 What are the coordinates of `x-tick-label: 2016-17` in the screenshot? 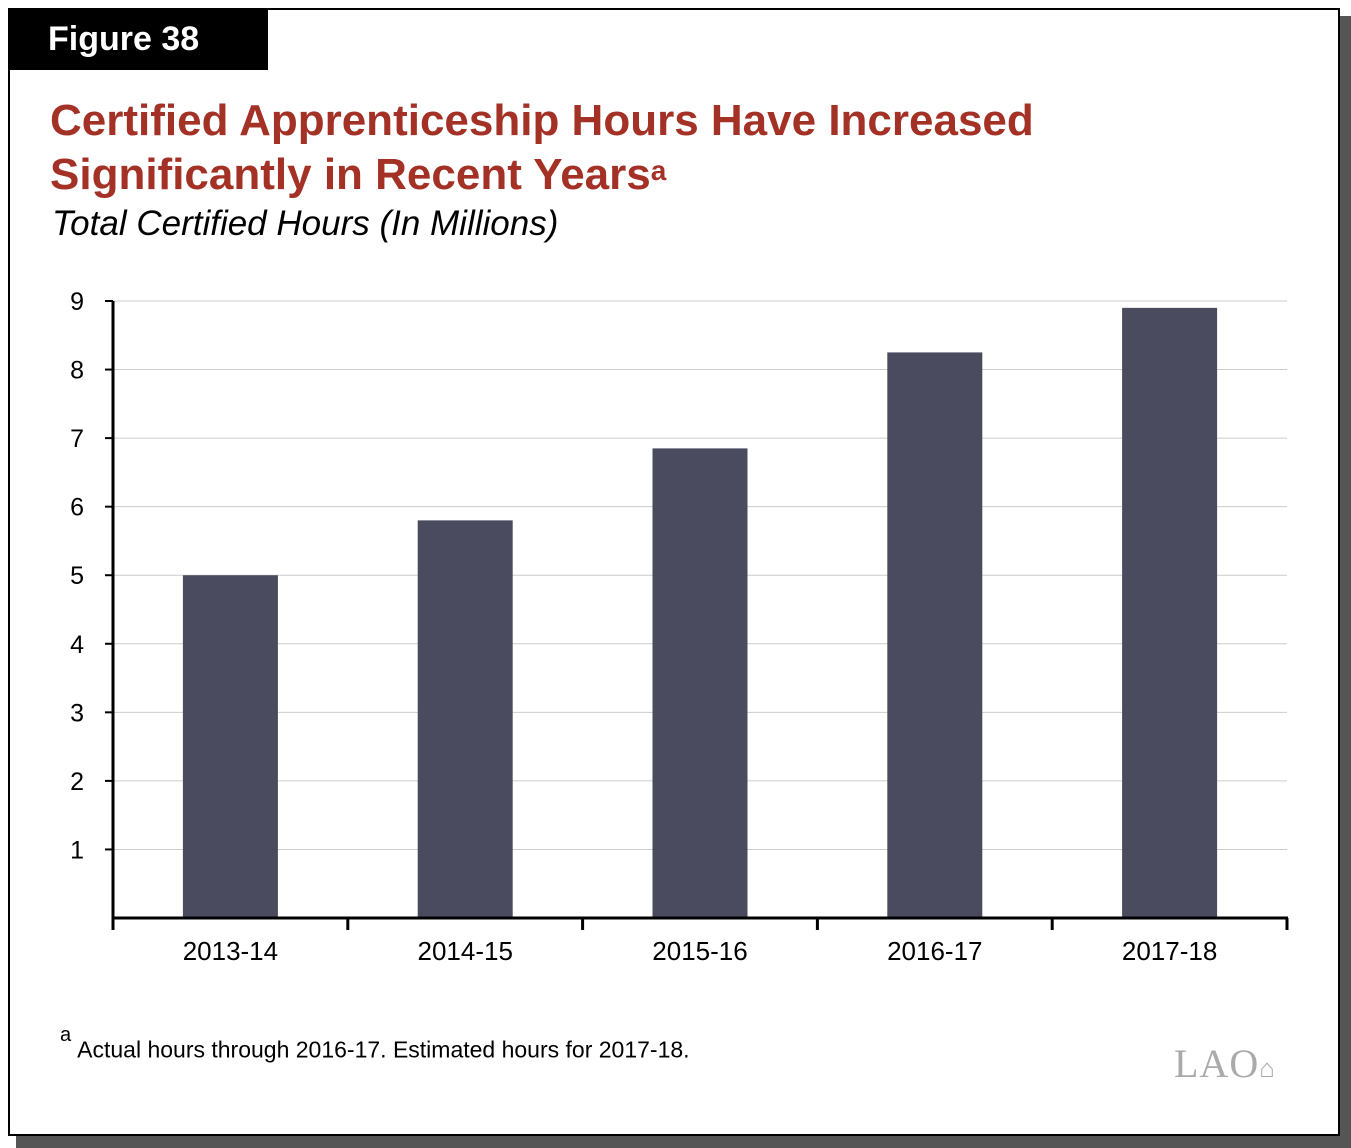 It's located at (934, 951).